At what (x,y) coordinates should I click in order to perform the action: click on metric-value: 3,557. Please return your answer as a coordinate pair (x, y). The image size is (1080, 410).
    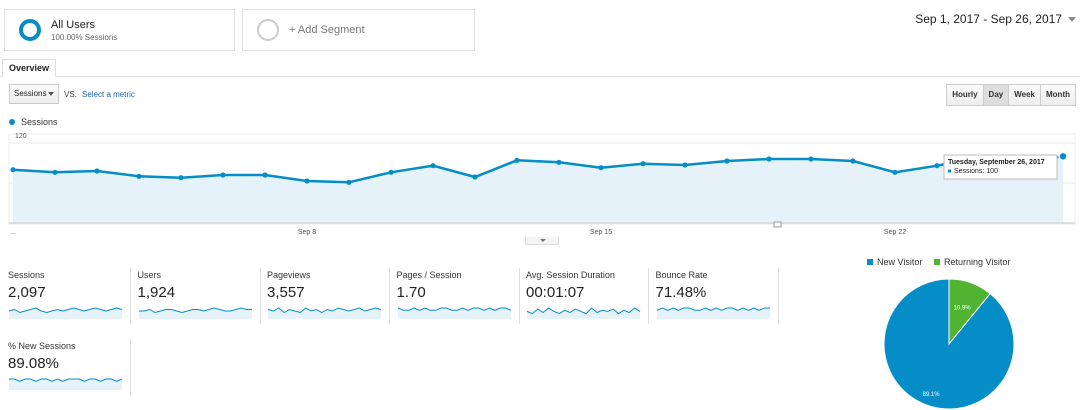
    Looking at the image, I should click on (286, 292).